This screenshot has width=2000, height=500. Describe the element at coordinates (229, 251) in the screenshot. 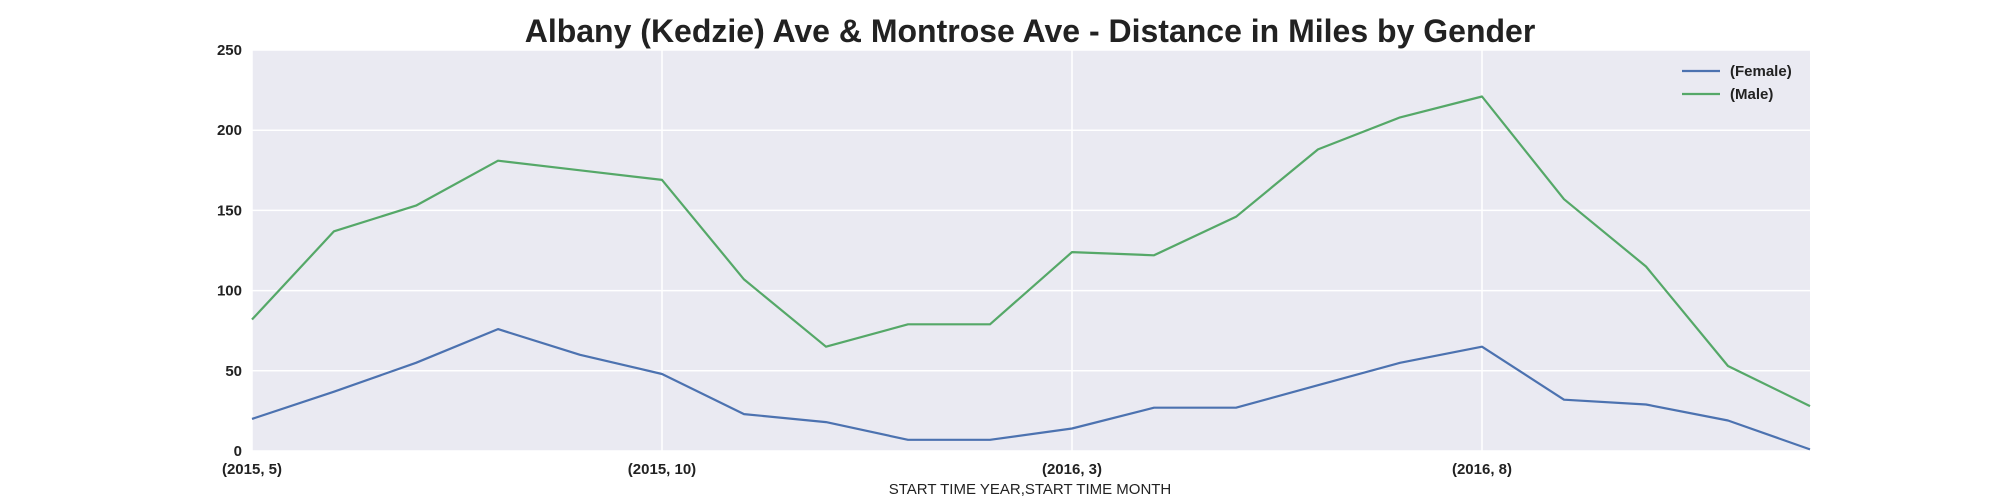

I see `y-axis-ticks: 0 50 100 150 200 250` at that location.